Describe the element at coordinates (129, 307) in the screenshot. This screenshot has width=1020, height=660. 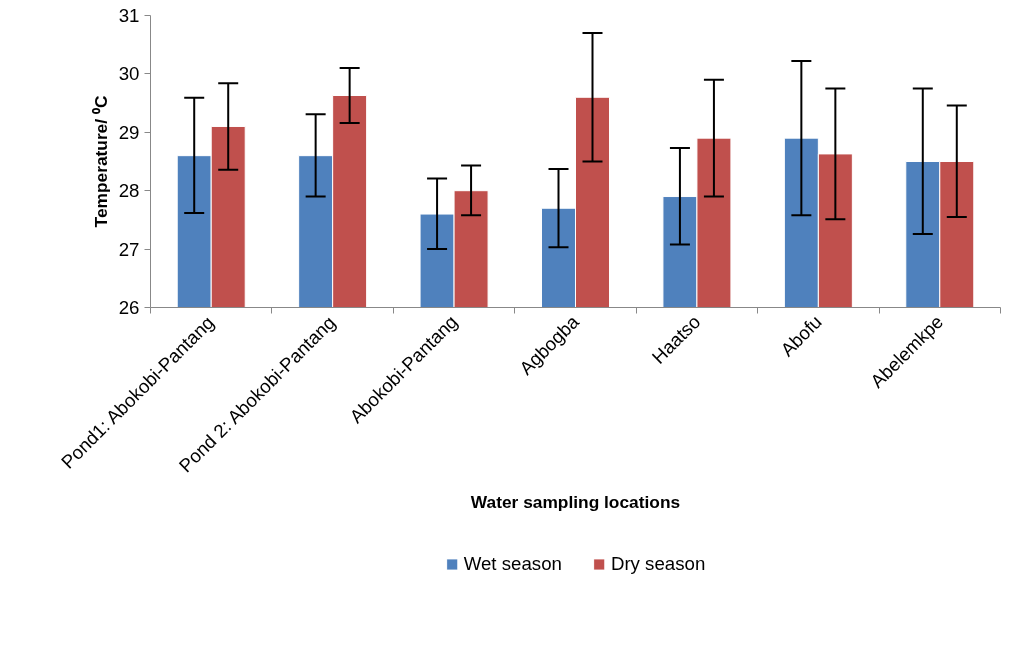
I see `y-tick-label: 26` at that location.